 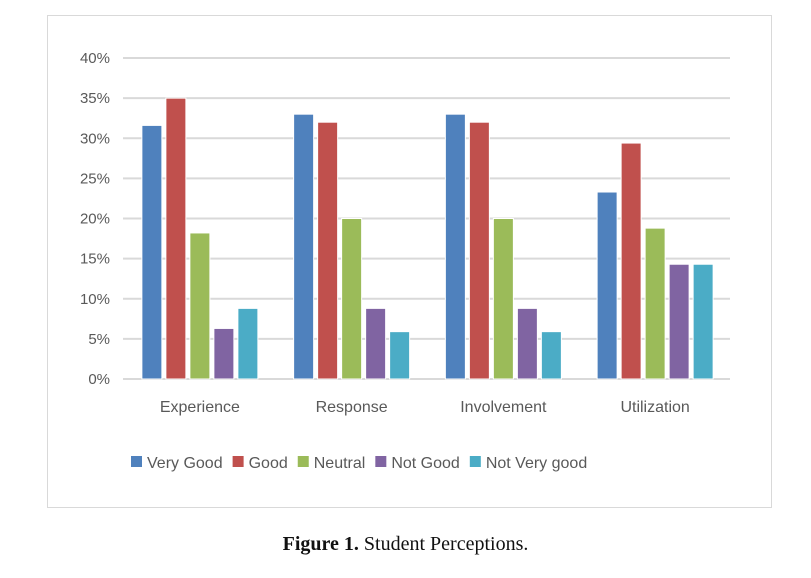 What do you see at coordinates (340, 463) in the screenshot?
I see `legend-label: Neutral` at bounding box center [340, 463].